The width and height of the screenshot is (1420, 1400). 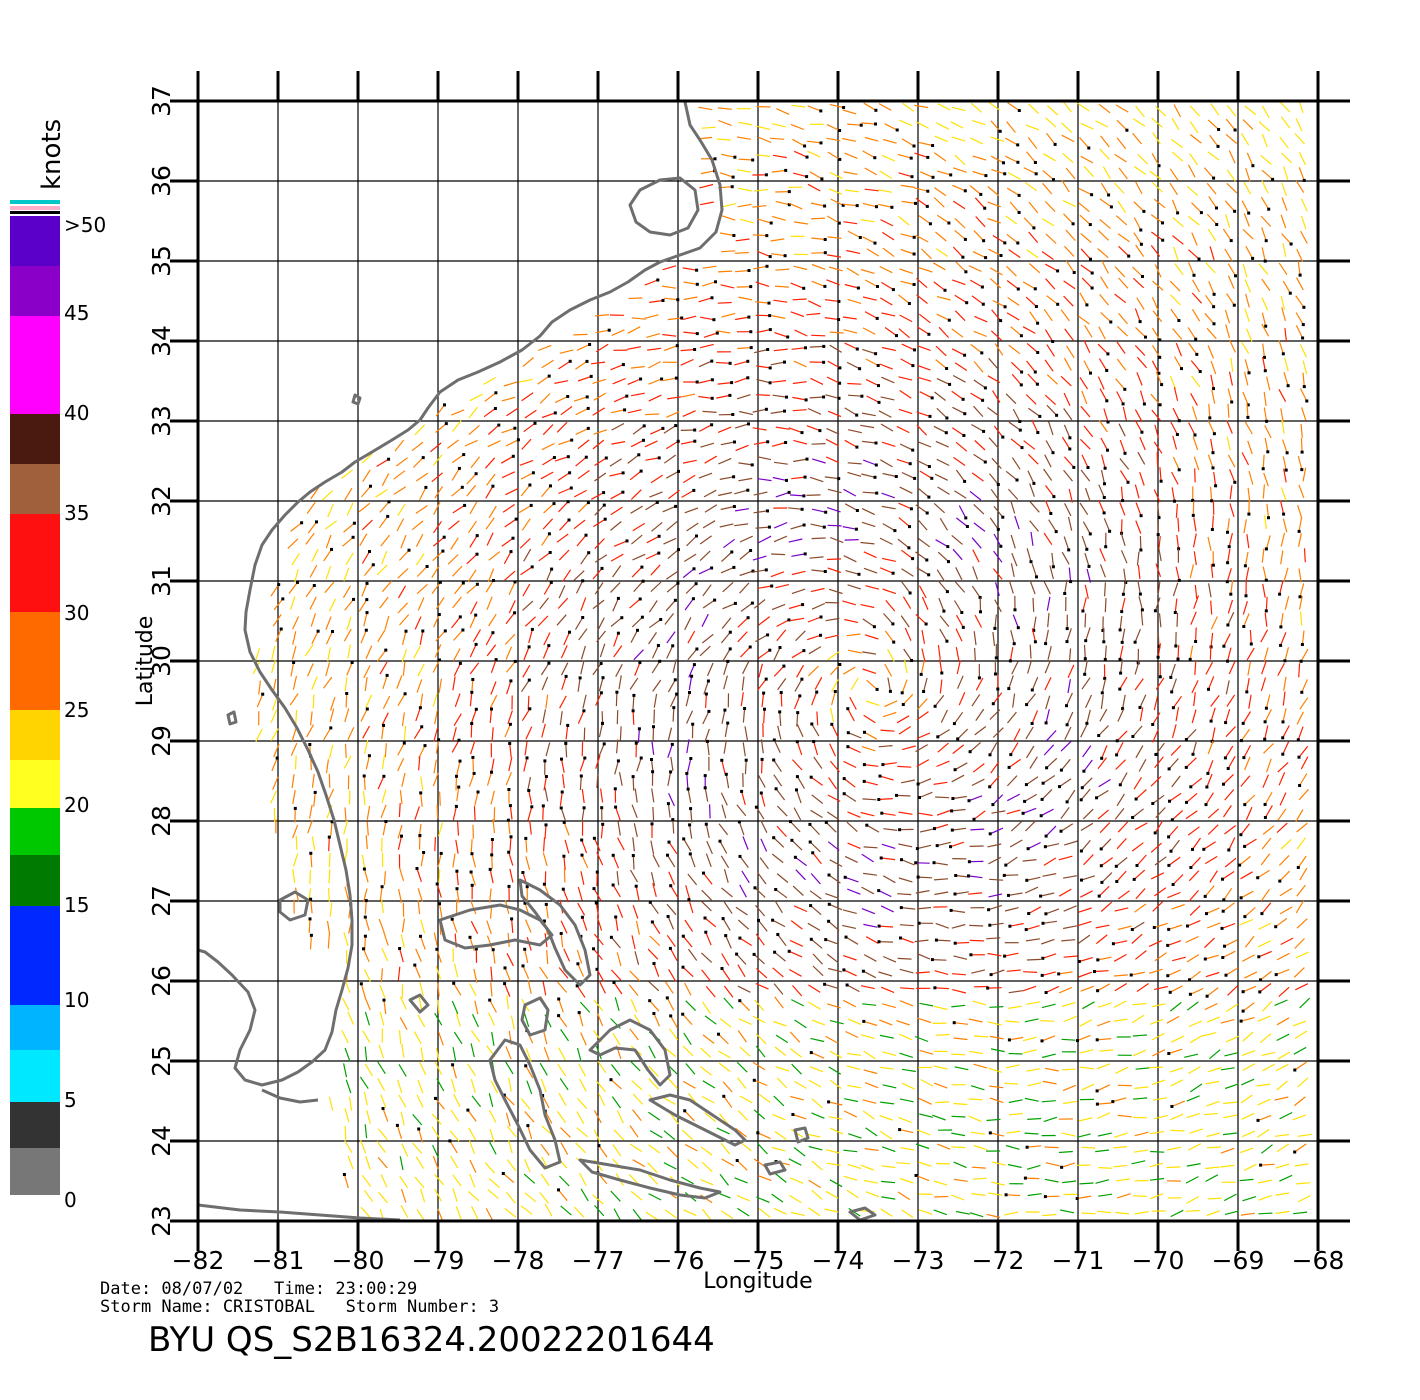 What do you see at coordinates (35, 1125) in the screenshot?
I see `legend-band-0-5-dark` at bounding box center [35, 1125].